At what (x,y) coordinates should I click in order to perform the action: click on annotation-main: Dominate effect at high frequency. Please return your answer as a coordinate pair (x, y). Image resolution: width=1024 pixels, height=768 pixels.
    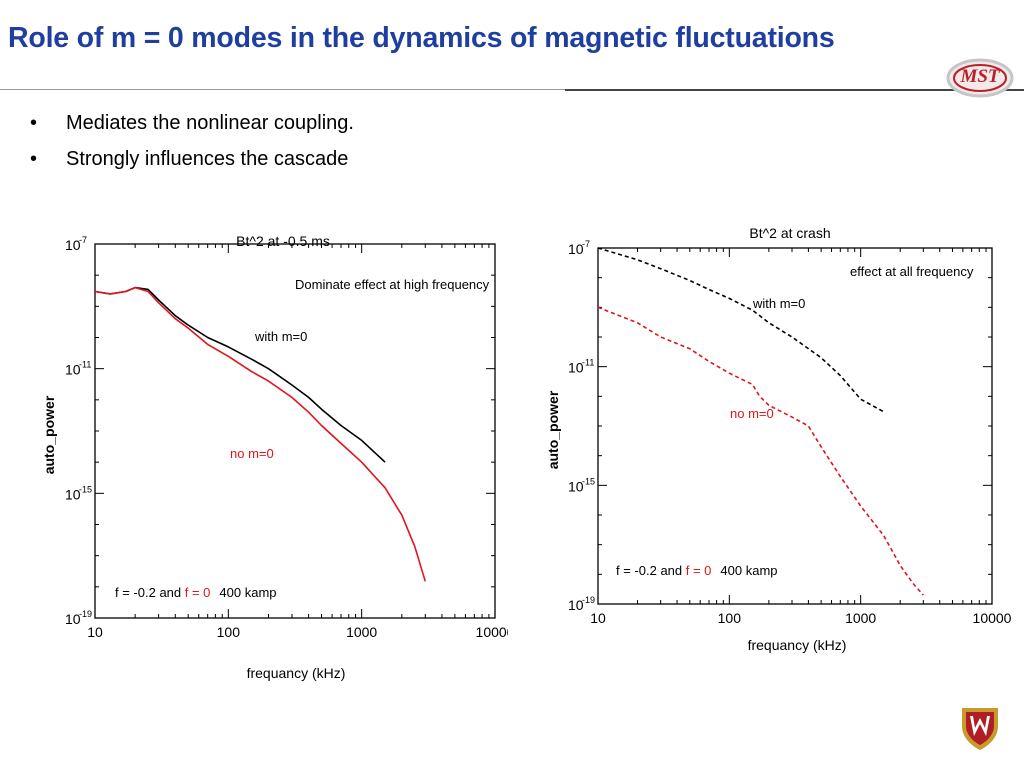
    Looking at the image, I should click on (392, 284).